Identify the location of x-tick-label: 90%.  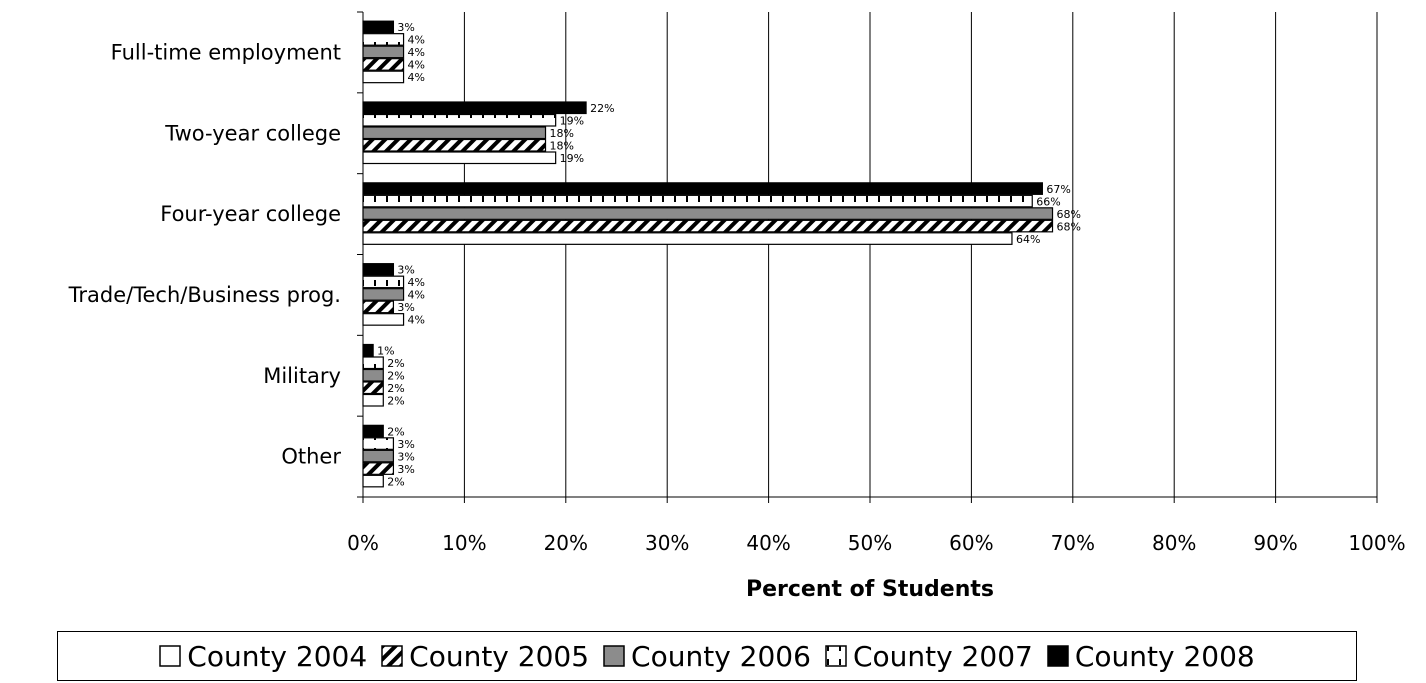
(1275, 543).